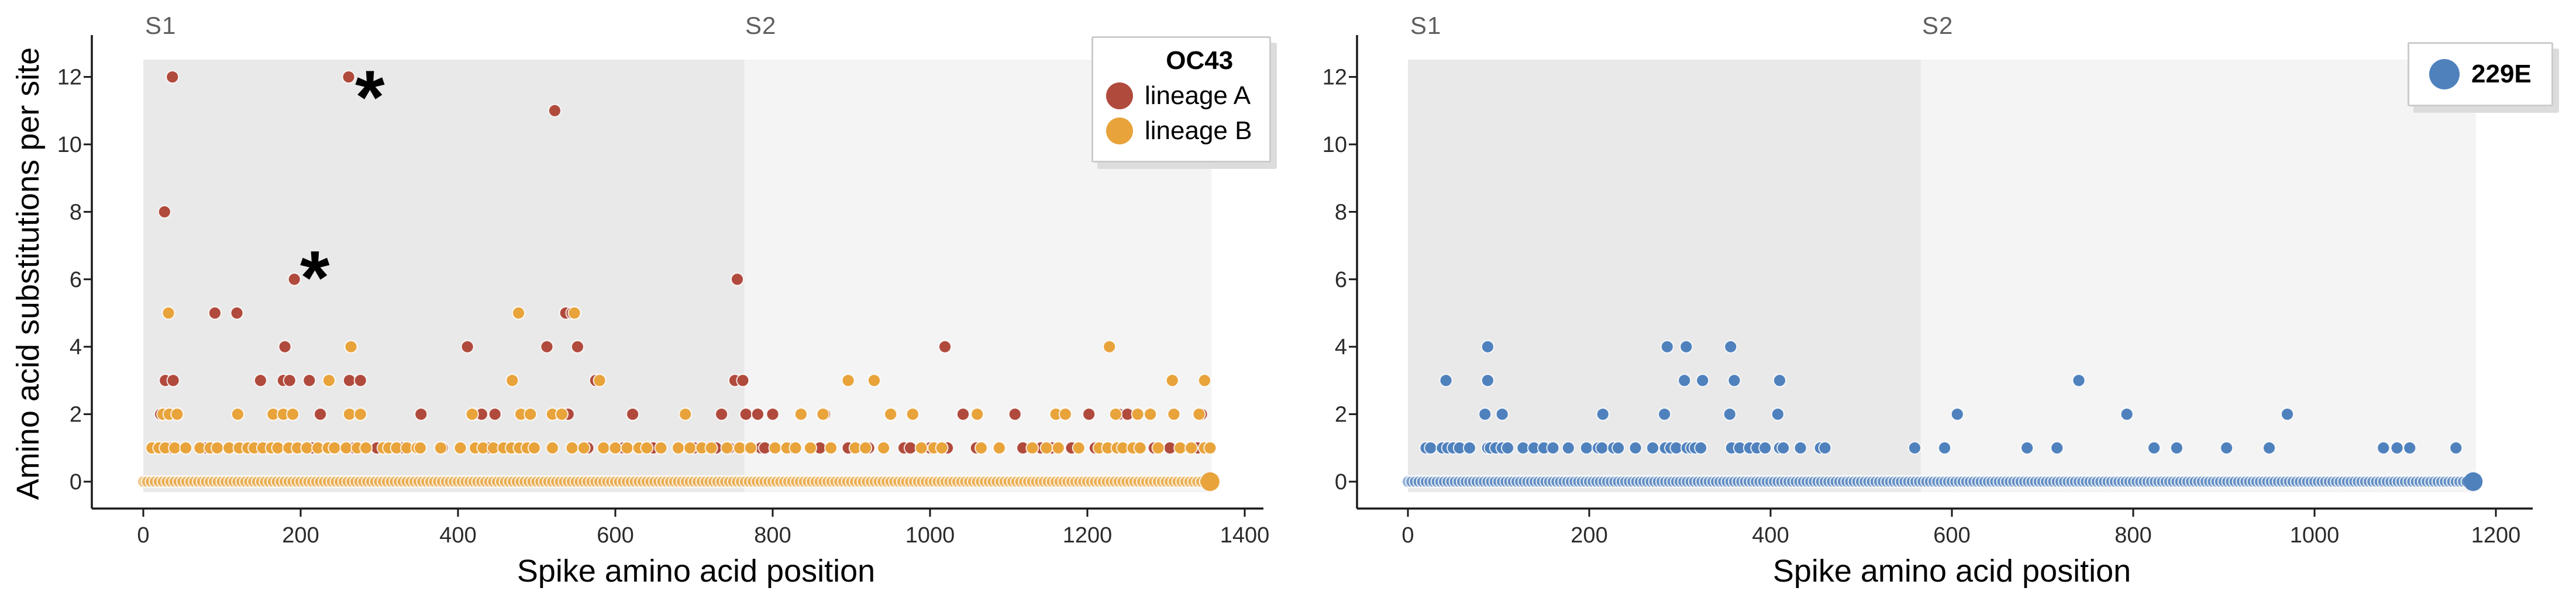  What do you see at coordinates (1426, 26) in the screenshot?
I see `s1-region-label-229e: S1` at bounding box center [1426, 26].